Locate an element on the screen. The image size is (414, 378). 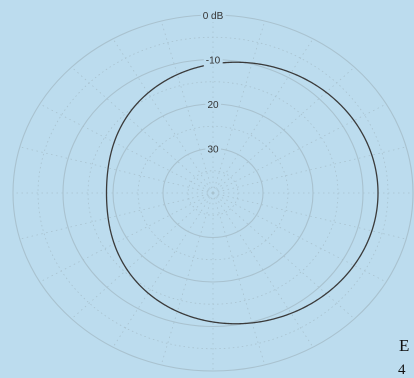
radial-tick-label: -10 is located at coordinates (213, 61).